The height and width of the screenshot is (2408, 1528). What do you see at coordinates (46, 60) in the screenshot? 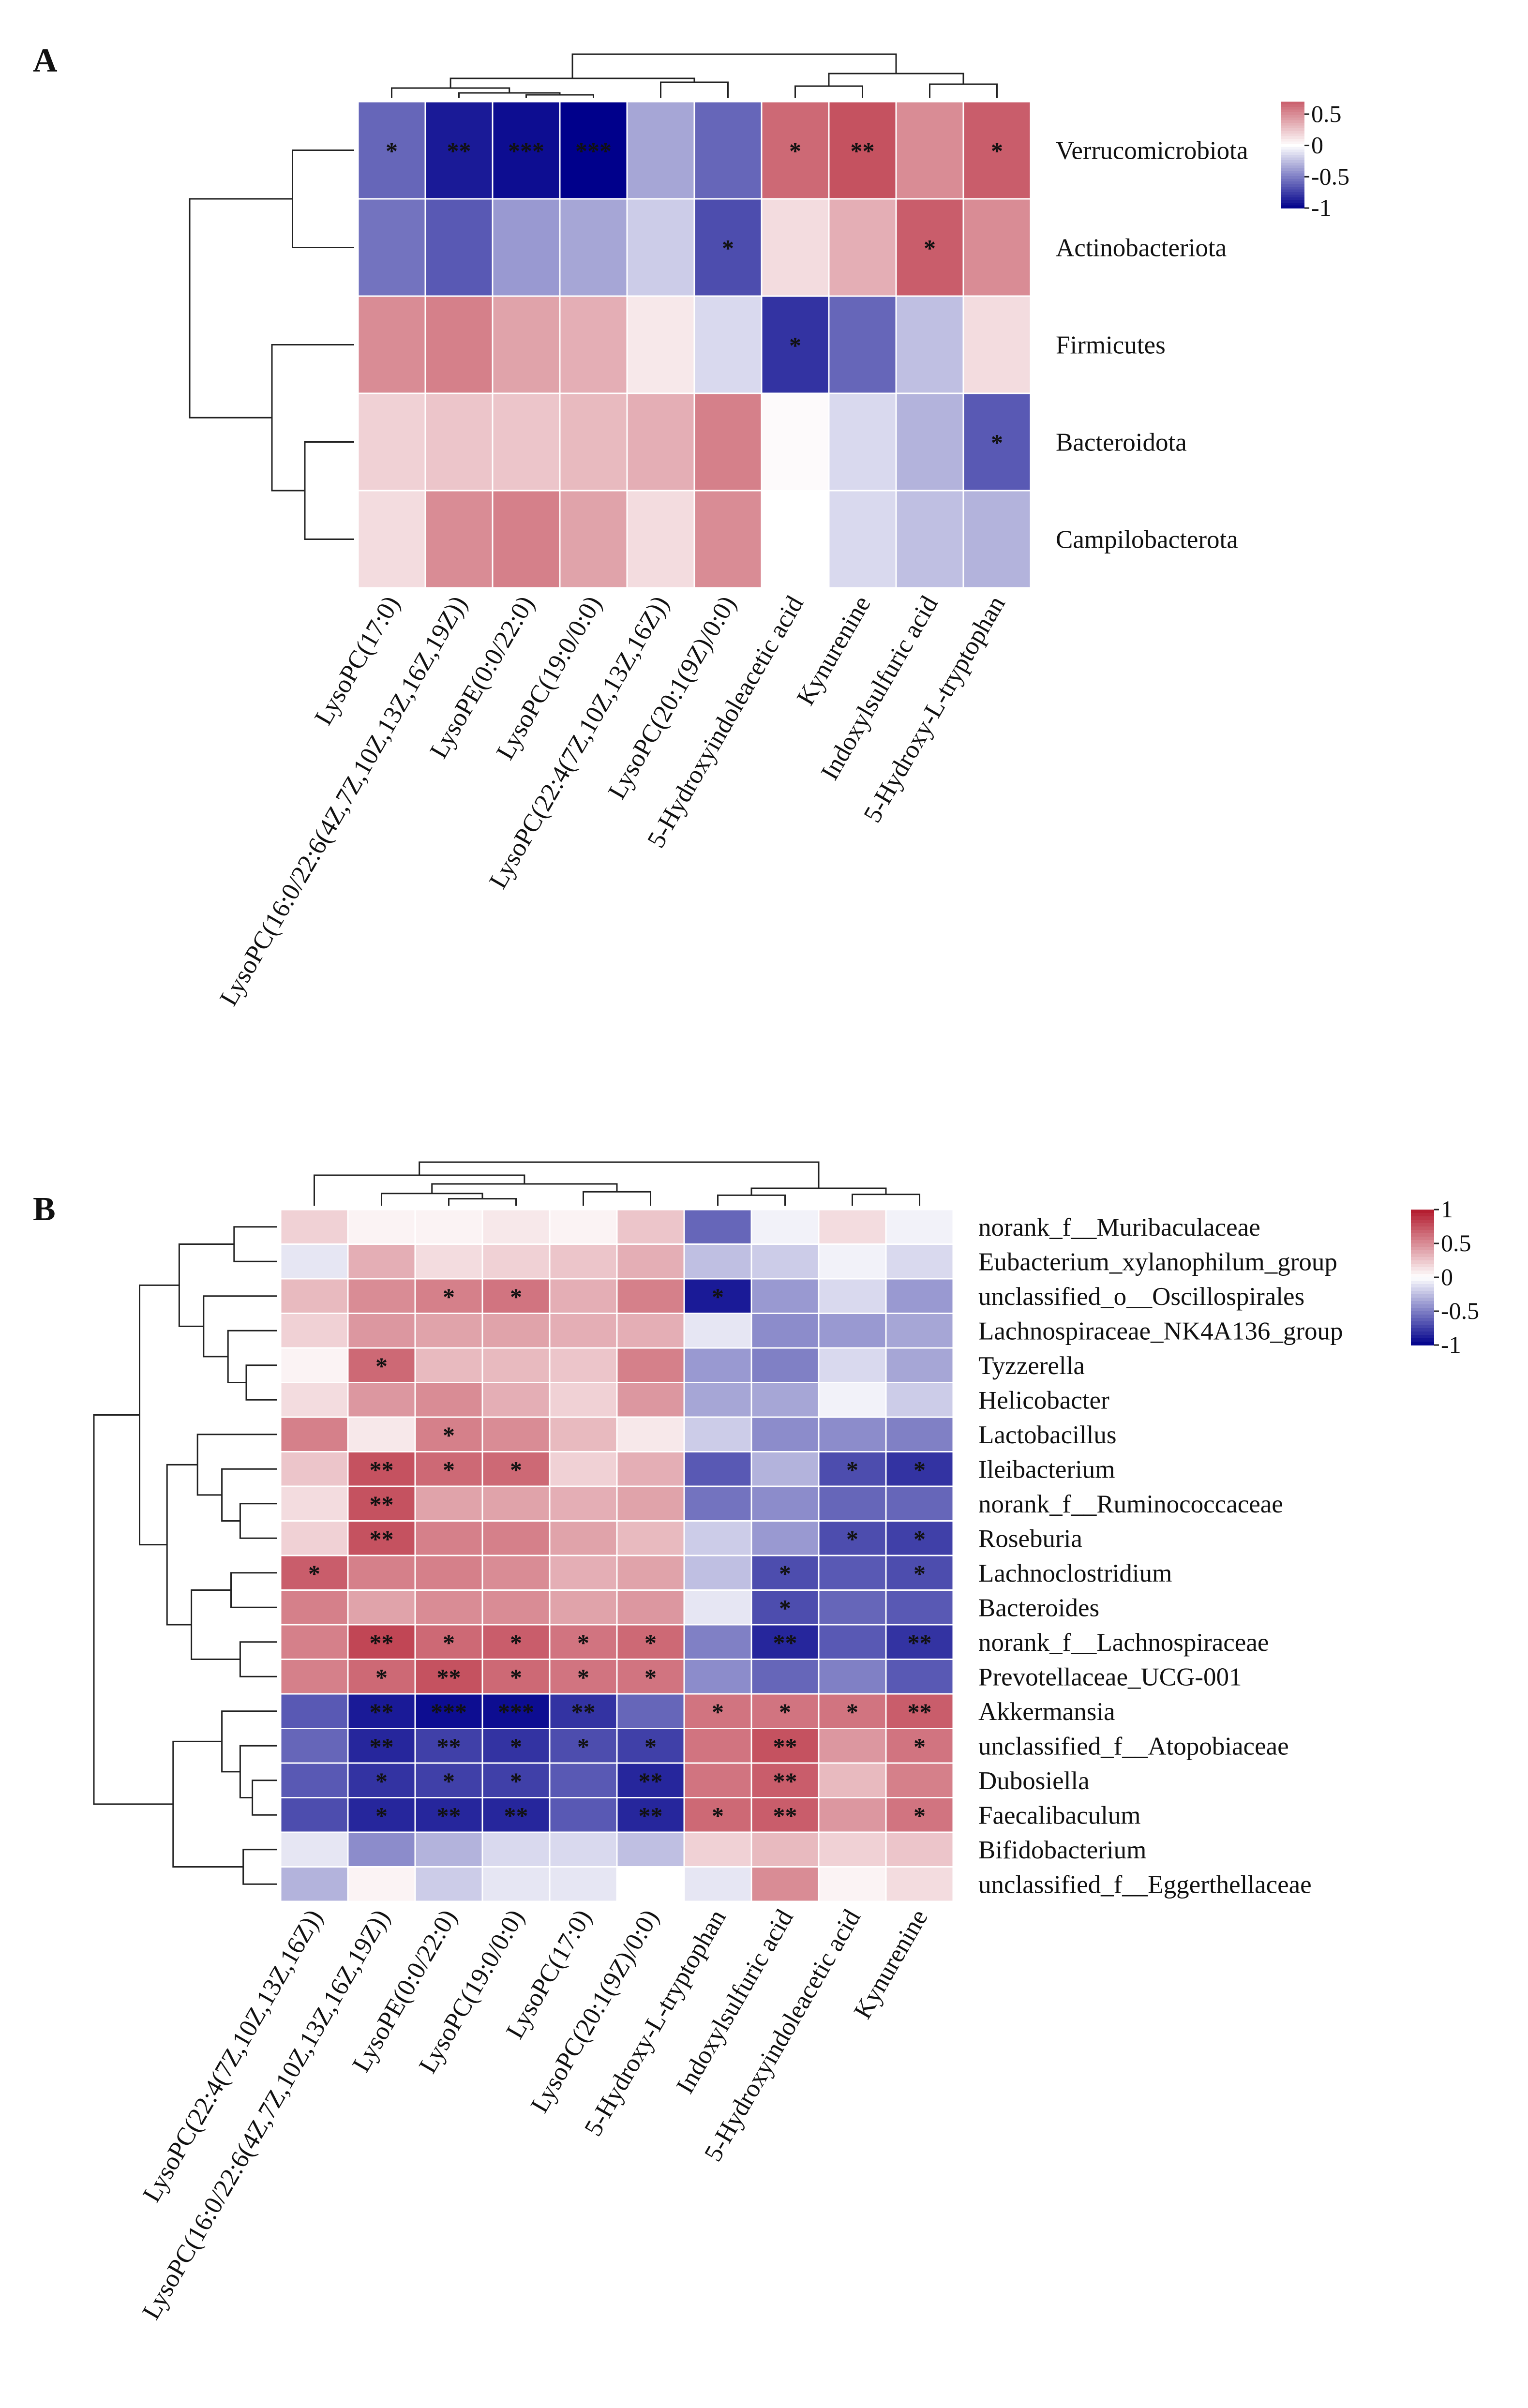
I see `panel-a-letter: A` at bounding box center [46, 60].